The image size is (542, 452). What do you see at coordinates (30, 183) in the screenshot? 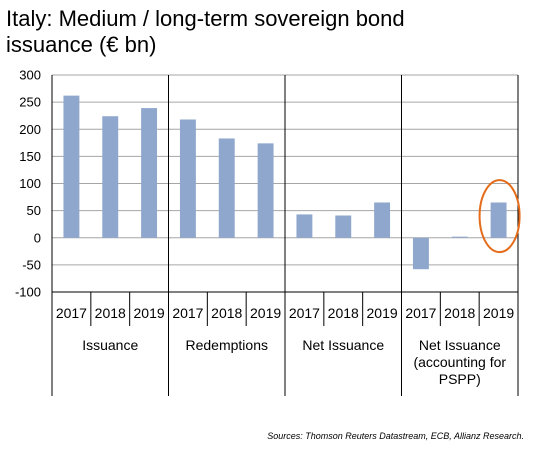
I see `y-tick-label: 100` at bounding box center [30, 183].